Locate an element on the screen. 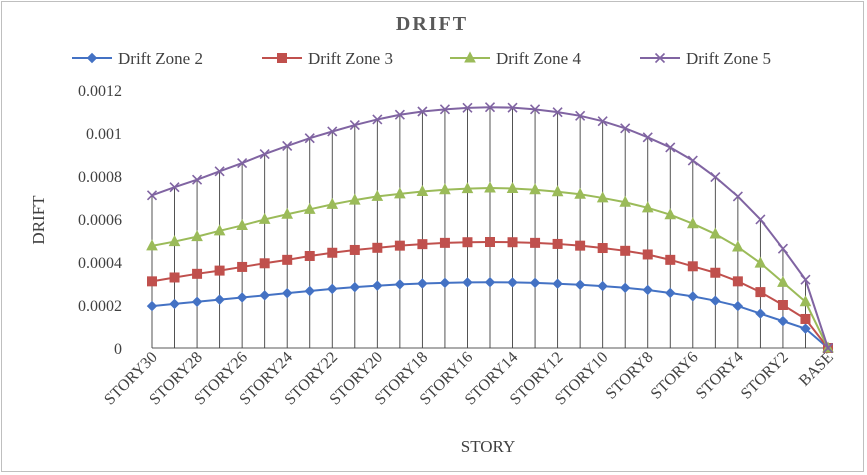 The height and width of the screenshot is (475, 867). x-tick-label: STORY4 is located at coordinates (720, 376).